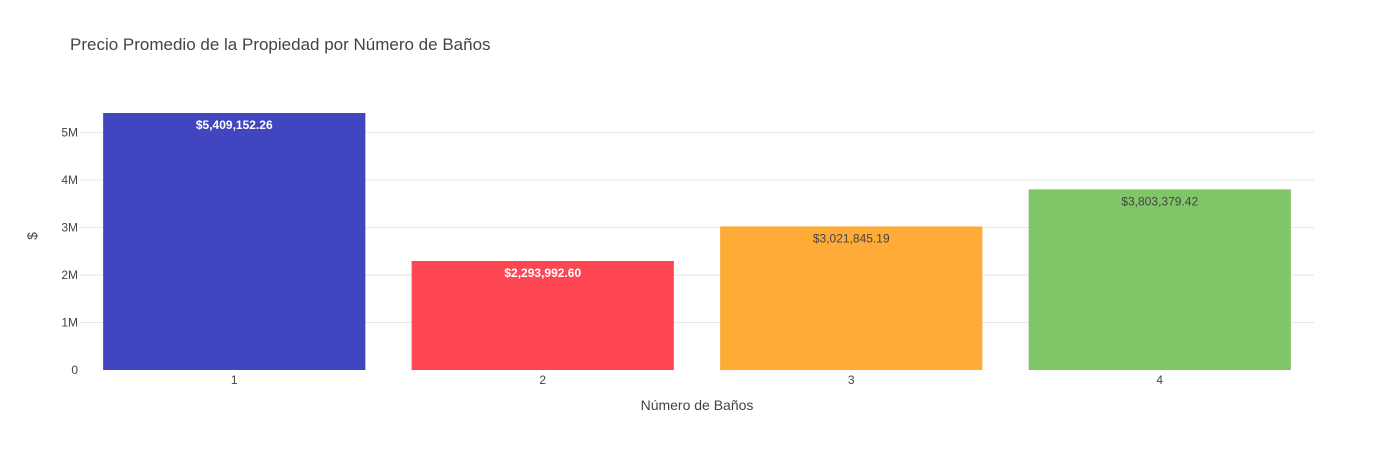 This screenshot has height=450, width=1394. What do you see at coordinates (1159, 380) in the screenshot?
I see `x-tick-label: 4` at bounding box center [1159, 380].